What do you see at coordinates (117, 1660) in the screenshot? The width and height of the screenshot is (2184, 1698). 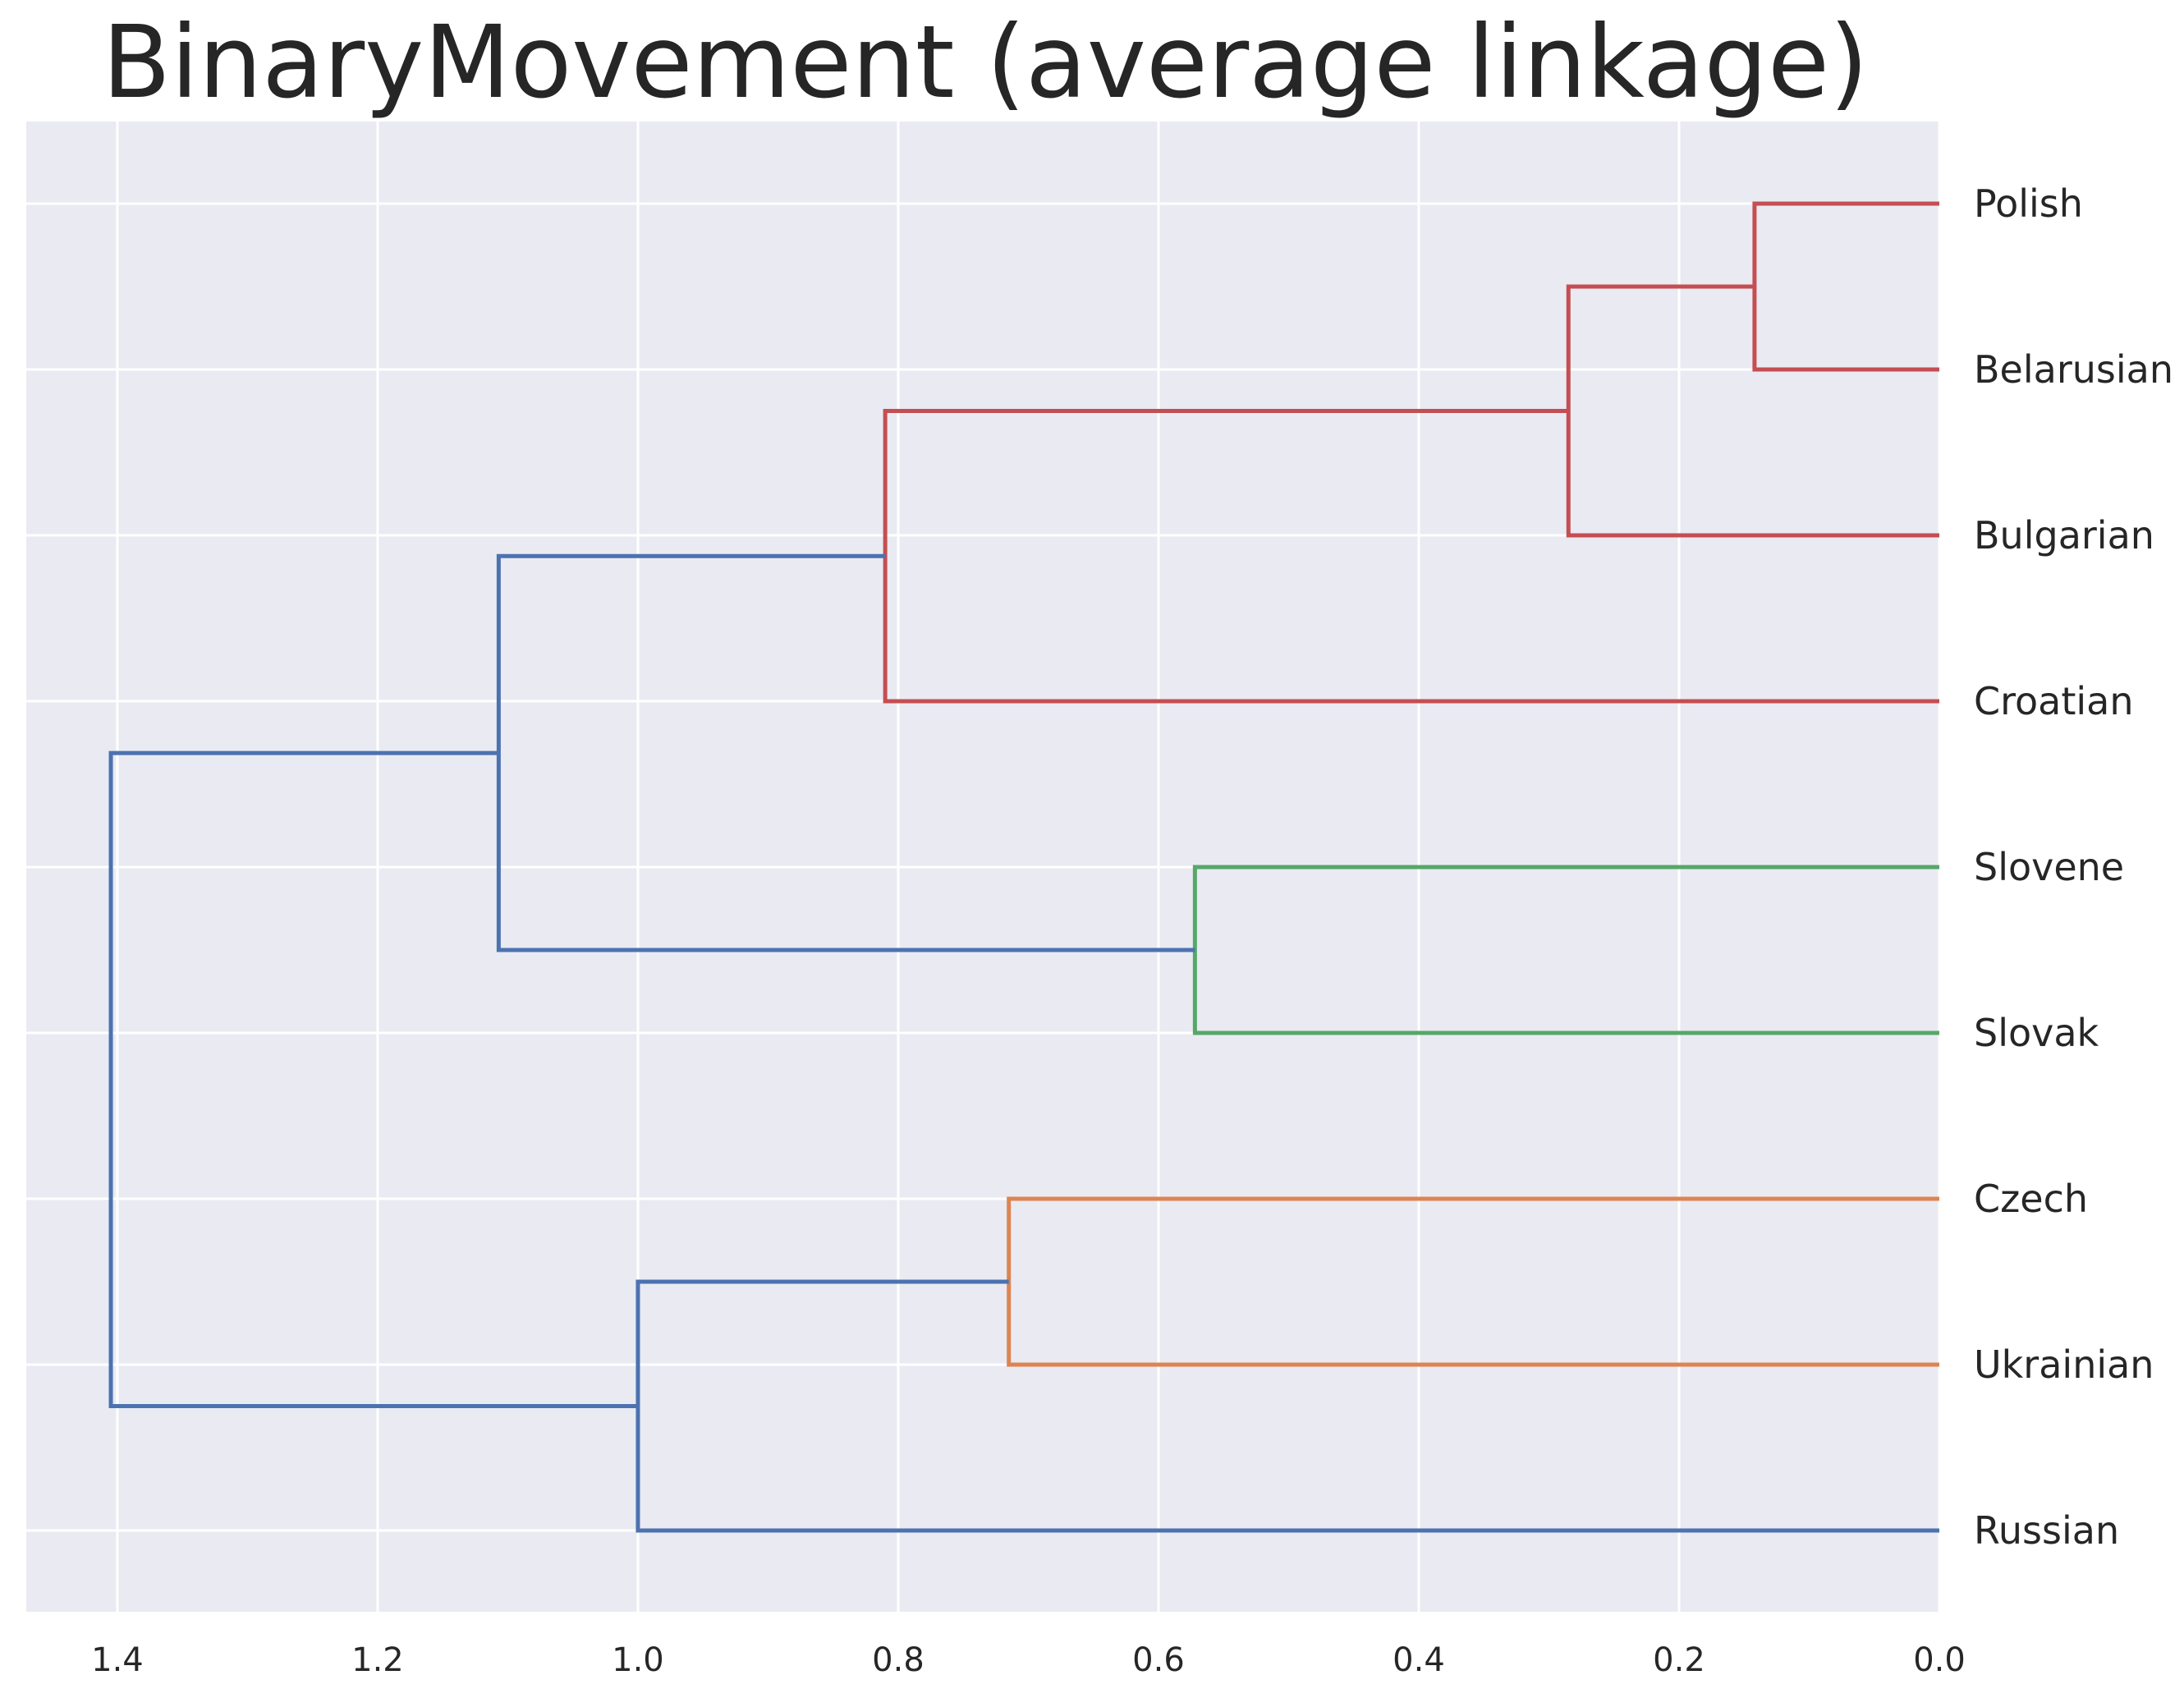 I see `x-tick-label: 1.4` at bounding box center [117, 1660].